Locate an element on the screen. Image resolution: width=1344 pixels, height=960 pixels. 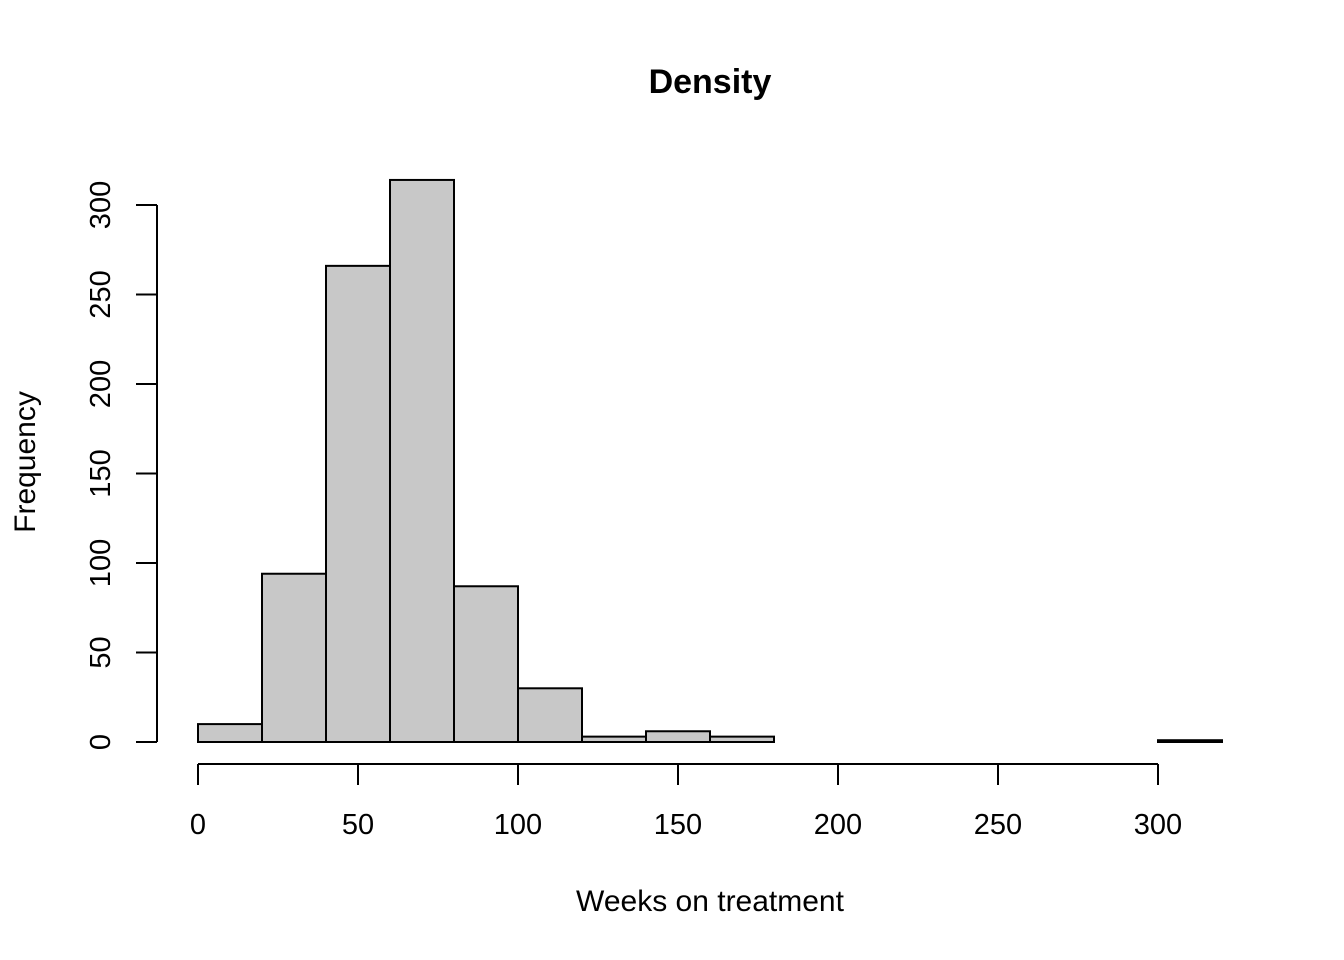
y-tick-label: 50 is located at coordinates (101, 652).